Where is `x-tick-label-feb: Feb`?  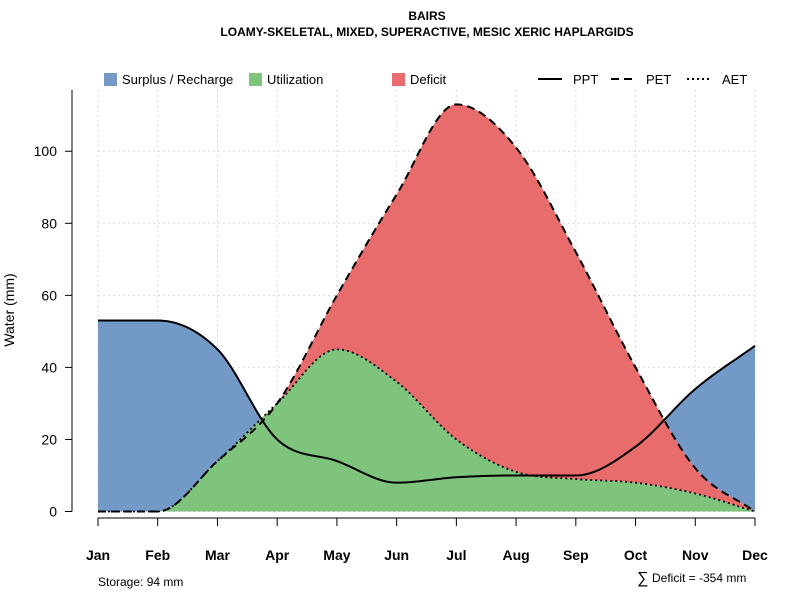
x-tick-label-feb: Feb is located at coordinates (157, 555).